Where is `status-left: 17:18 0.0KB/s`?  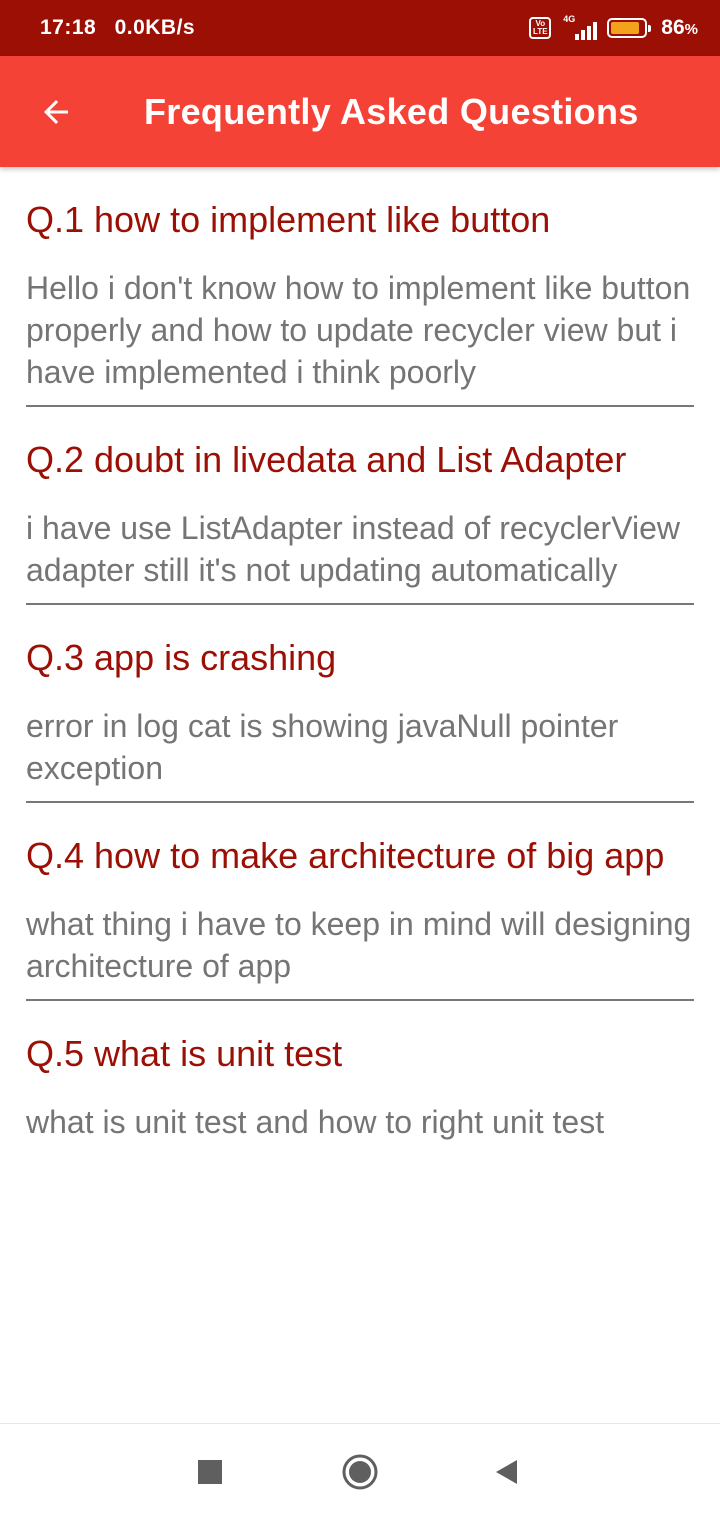 status-left: 17:18 0.0KB/s is located at coordinates (123, 28).